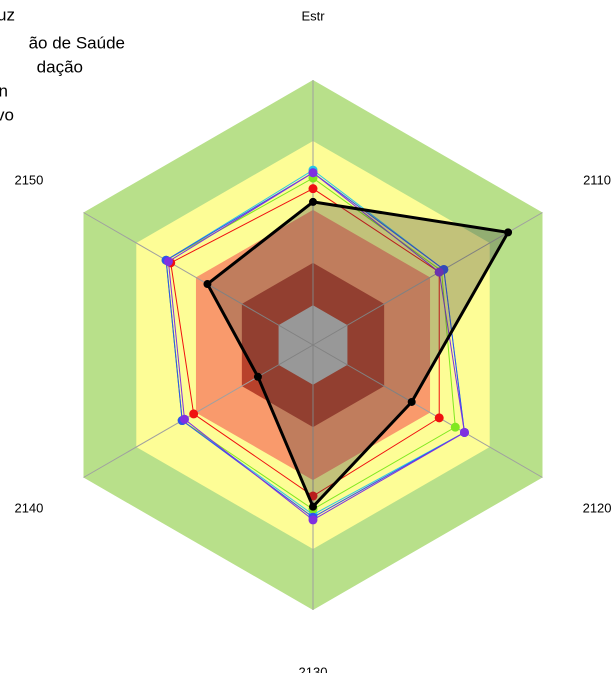 This screenshot has width=613, height=673. What do you see at coordinates (4, 90) in the screenshot?
I see `legend-label: n` at bounding box center [4, 90].